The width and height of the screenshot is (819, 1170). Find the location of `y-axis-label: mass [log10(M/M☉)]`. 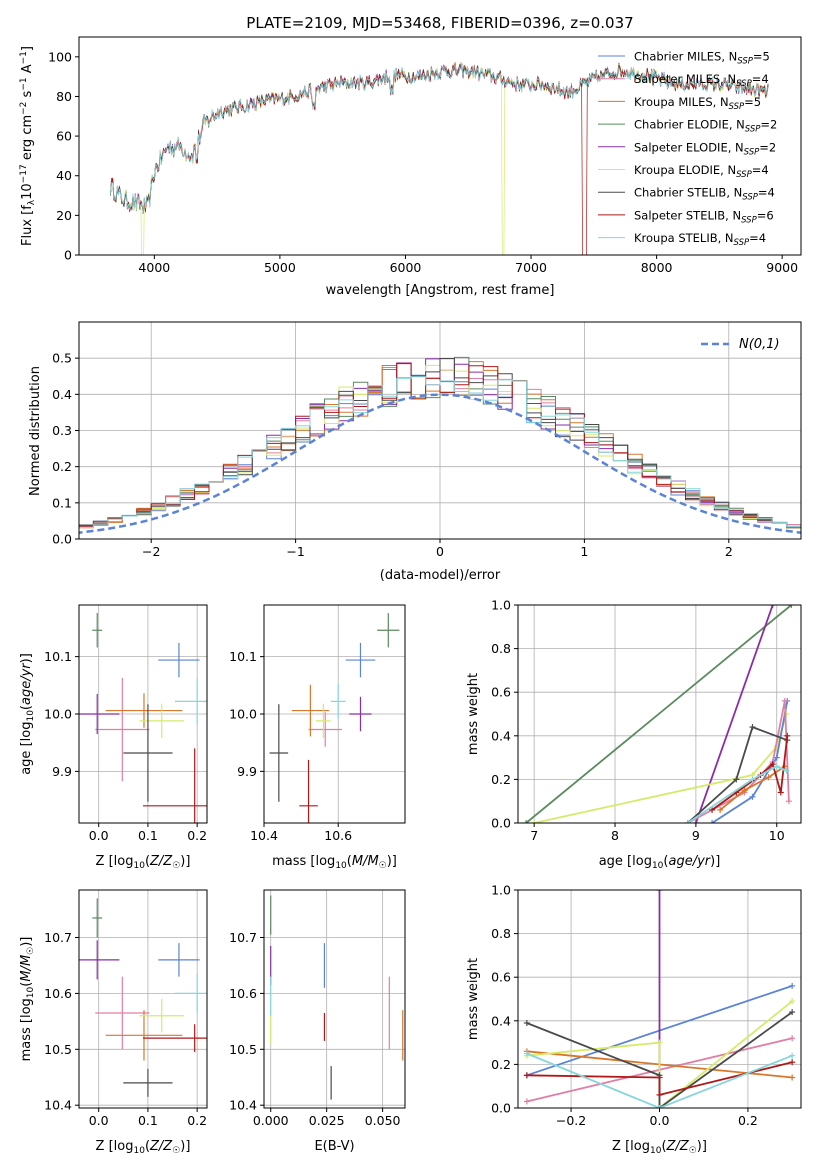

y-axis-label: mass [log10(M/M☉)] is located at coordinates (27, 999).